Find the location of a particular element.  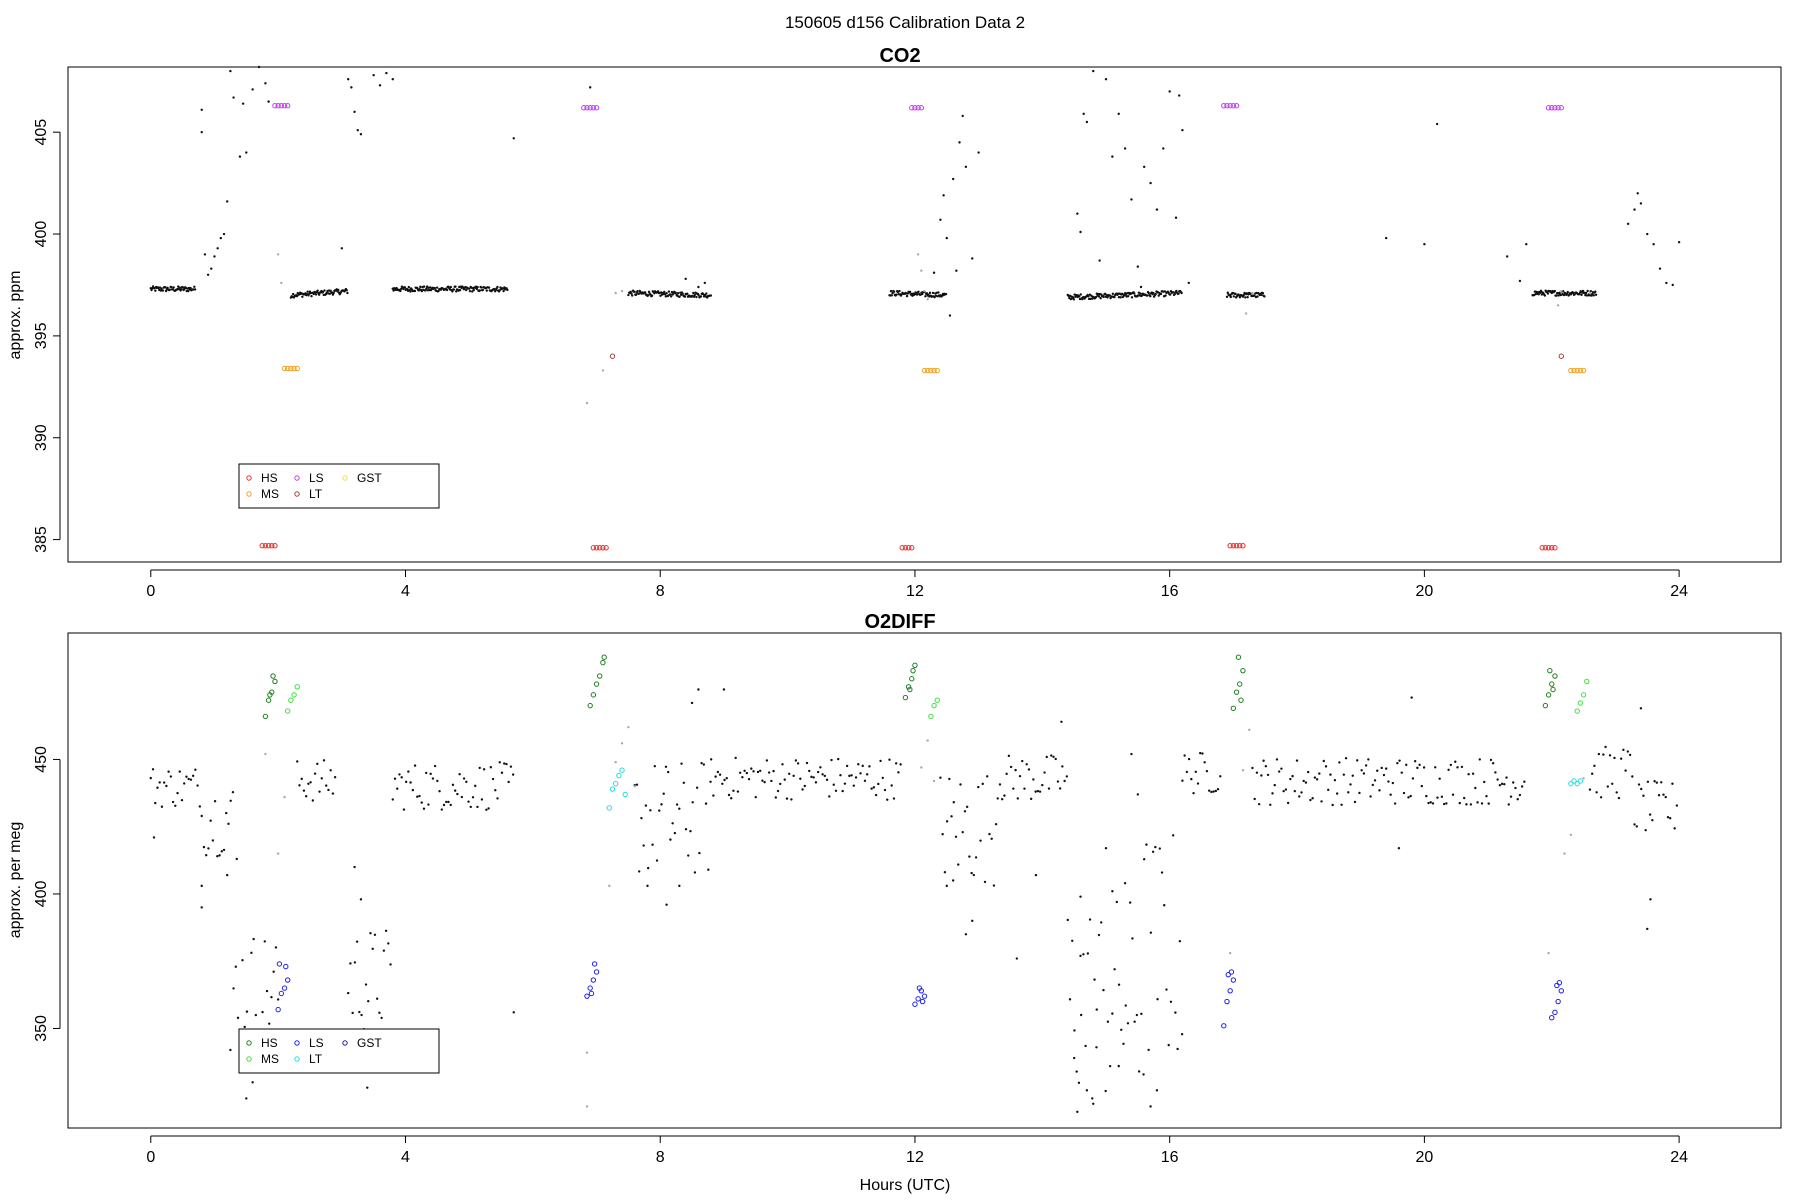

o2diff-x-tick-label: 4 is located at coordinates (405, 1157).